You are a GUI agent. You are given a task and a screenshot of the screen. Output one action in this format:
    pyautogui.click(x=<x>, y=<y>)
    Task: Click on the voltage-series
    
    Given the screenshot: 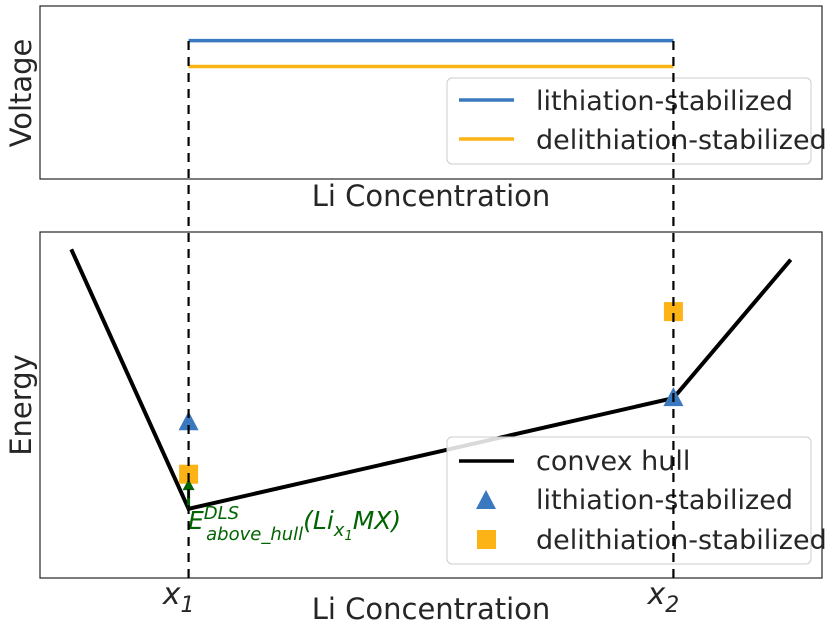 What is the action you would take?
    pyautogui.click(x=431, y=53)
    